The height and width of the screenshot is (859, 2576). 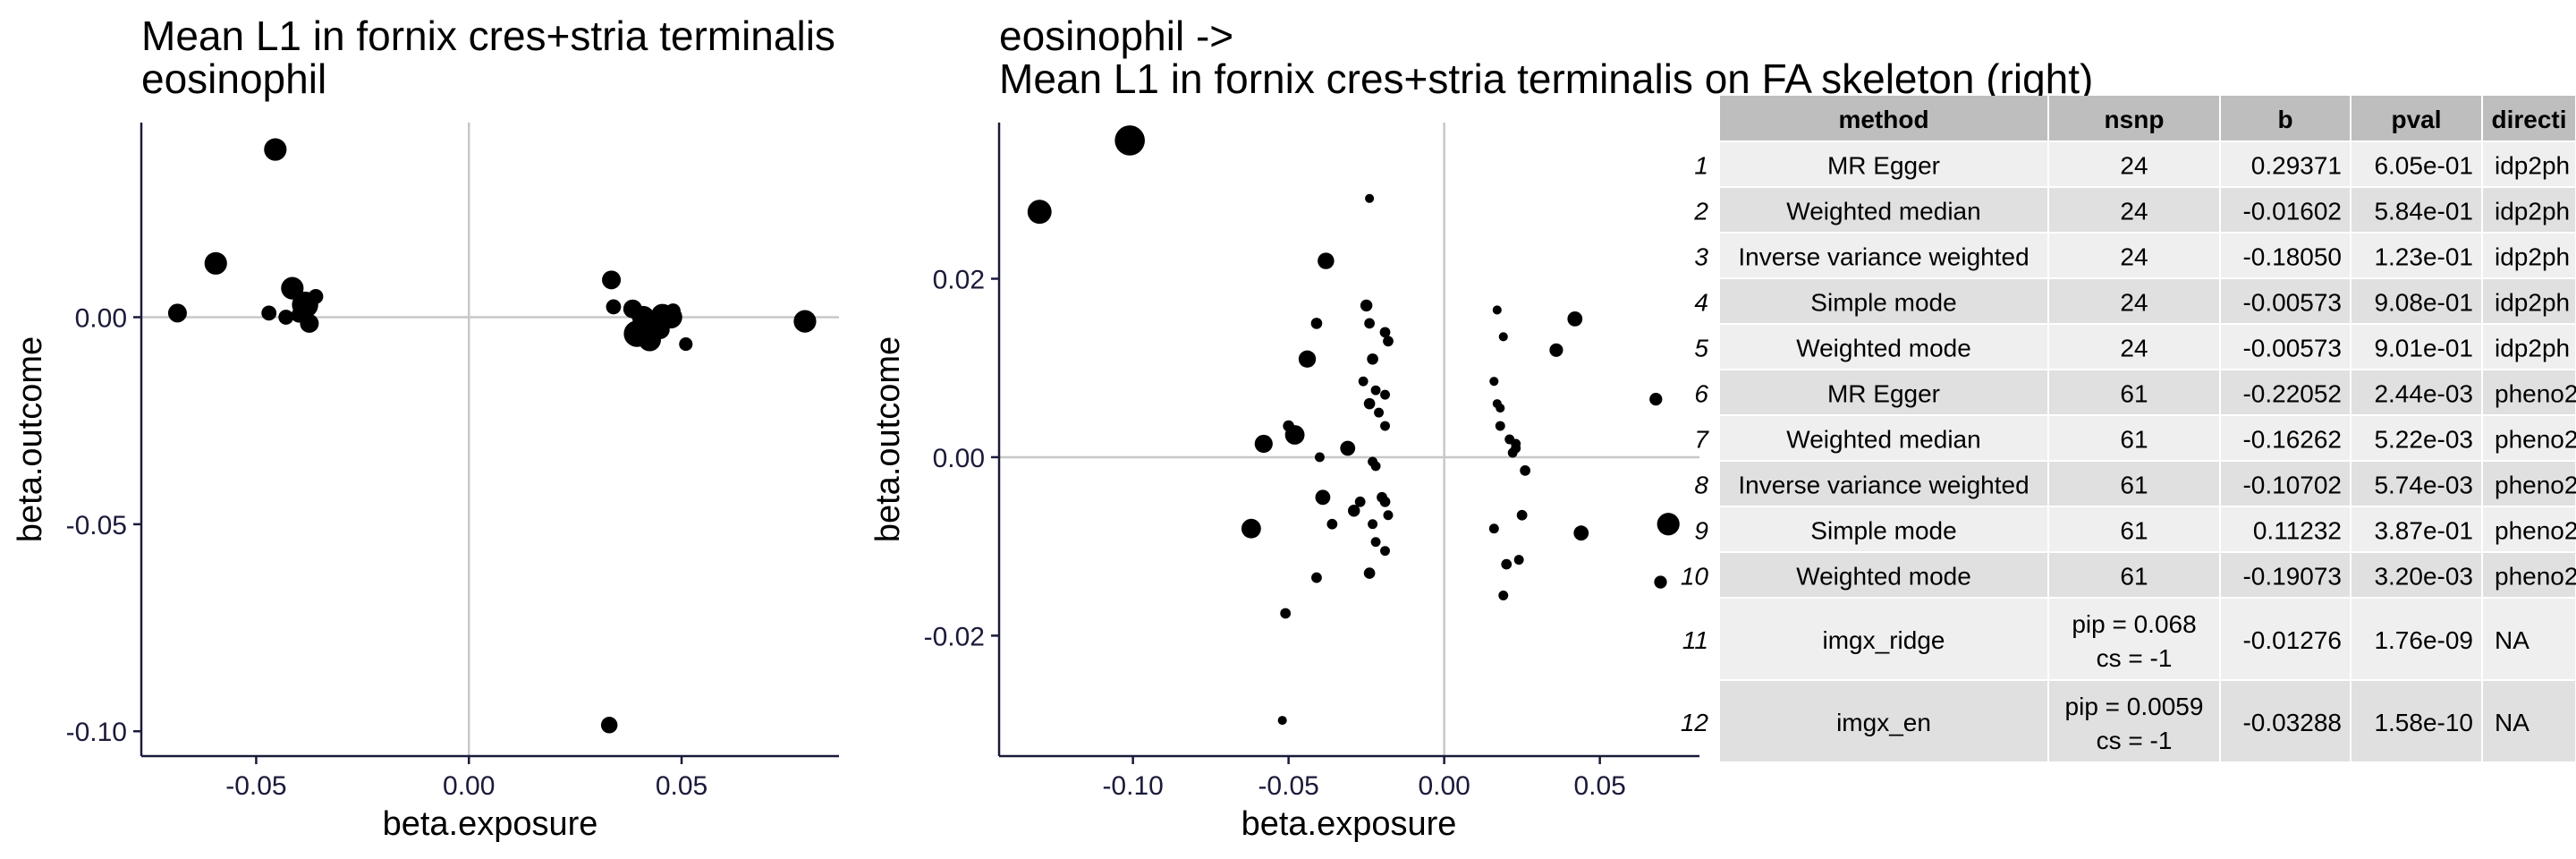 I want to click on table-method: Simple mode, so click(x=1883, y=531).